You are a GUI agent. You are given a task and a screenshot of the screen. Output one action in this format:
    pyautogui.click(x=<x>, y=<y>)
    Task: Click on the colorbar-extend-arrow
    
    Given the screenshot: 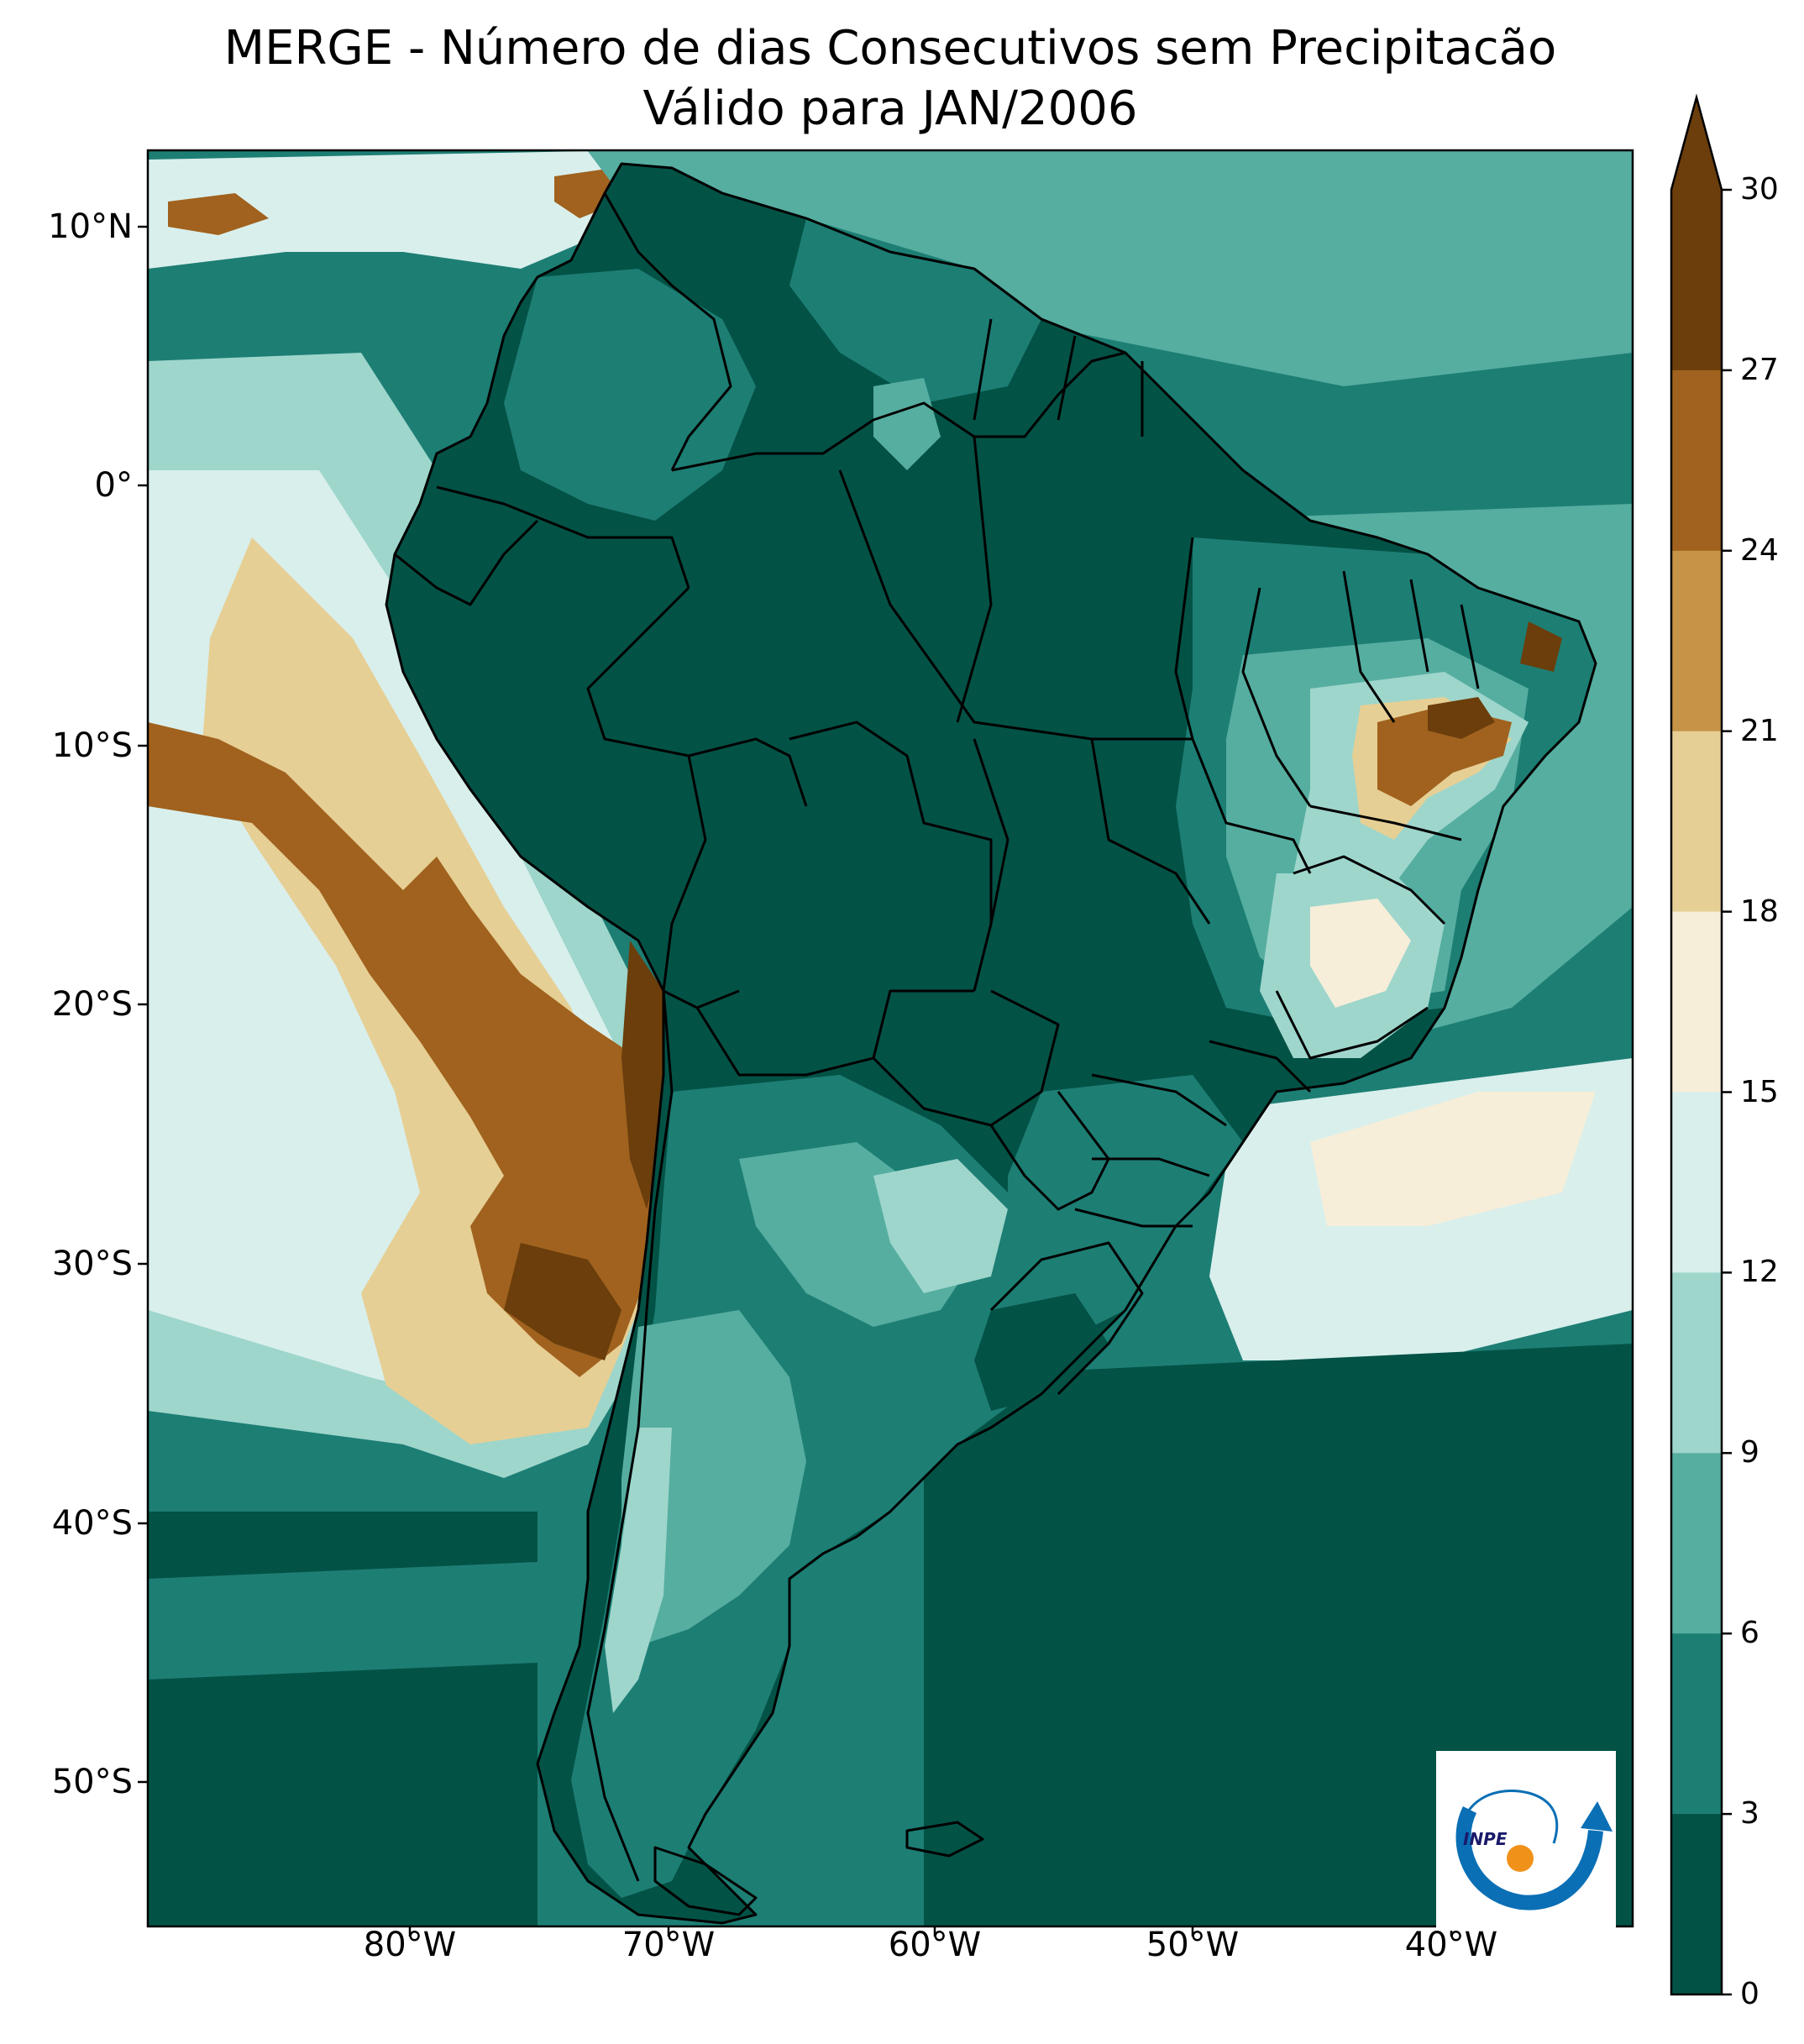 What is the action you would take?
    pyautogui.click(x=1696, y=143)
    